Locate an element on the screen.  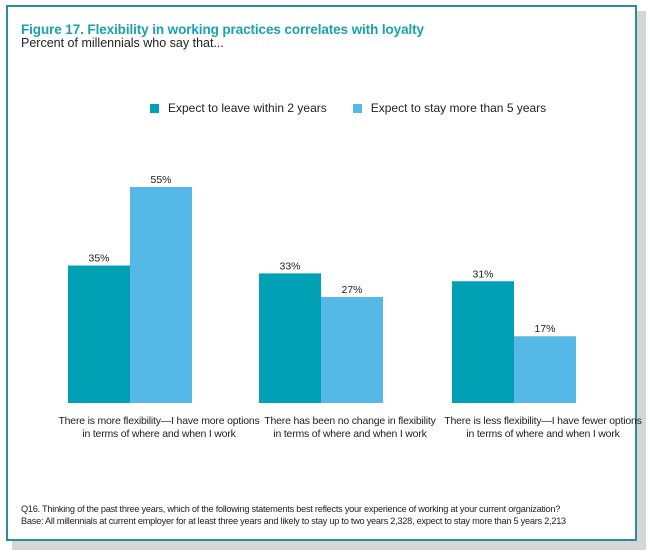
legend-item-stay: Expect to stay more than 5 years is located at coordinates (449, 108).